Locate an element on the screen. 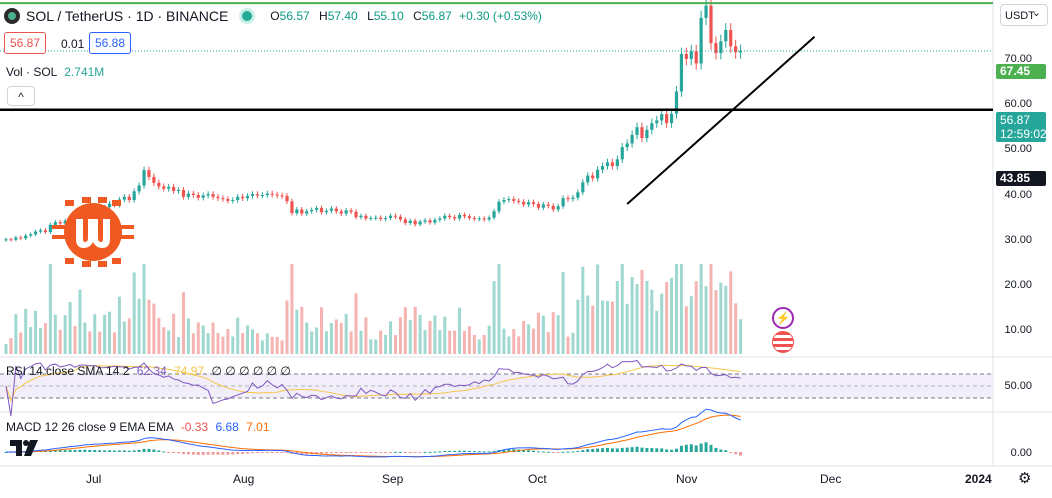 This screenshot has width=1052, height=498. symbol-logo-icon is located at coordinates (12, 16).